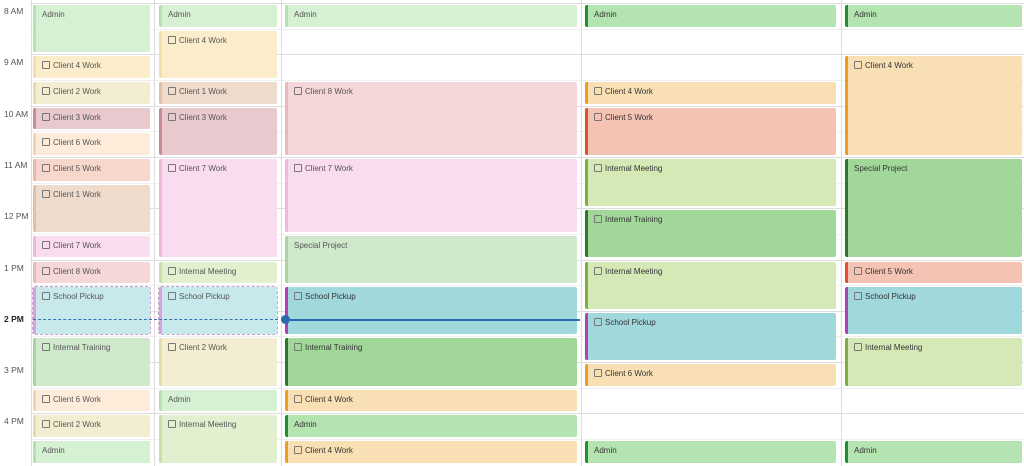 The image size is (1024, 466). What do you see at coordinates (285, 319) in the screenshot?
I see `now-dot` at bounding box center [285, 319].